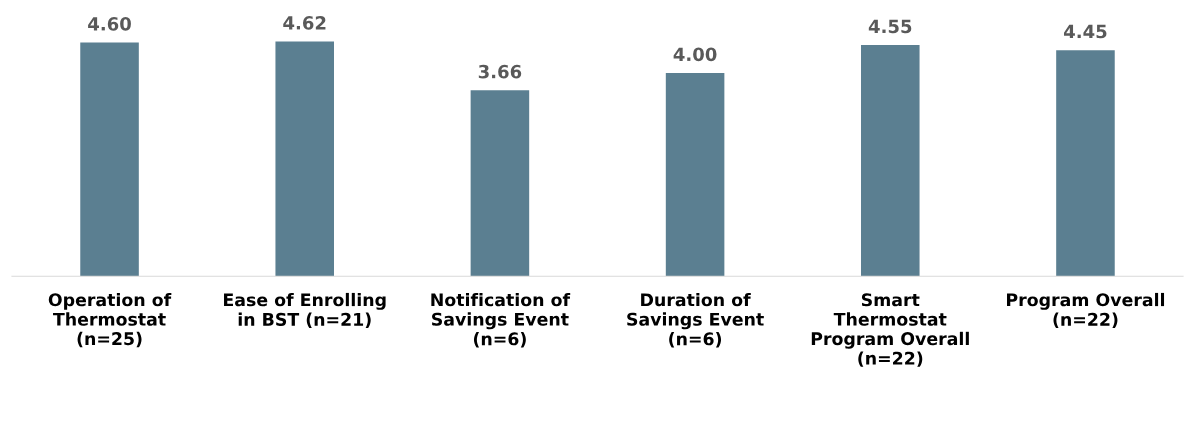 The width and height of the screenshot is (1195, 425). I want to click on x-tick-label: Notification of Savings Event (n=6), so click(501, 320).